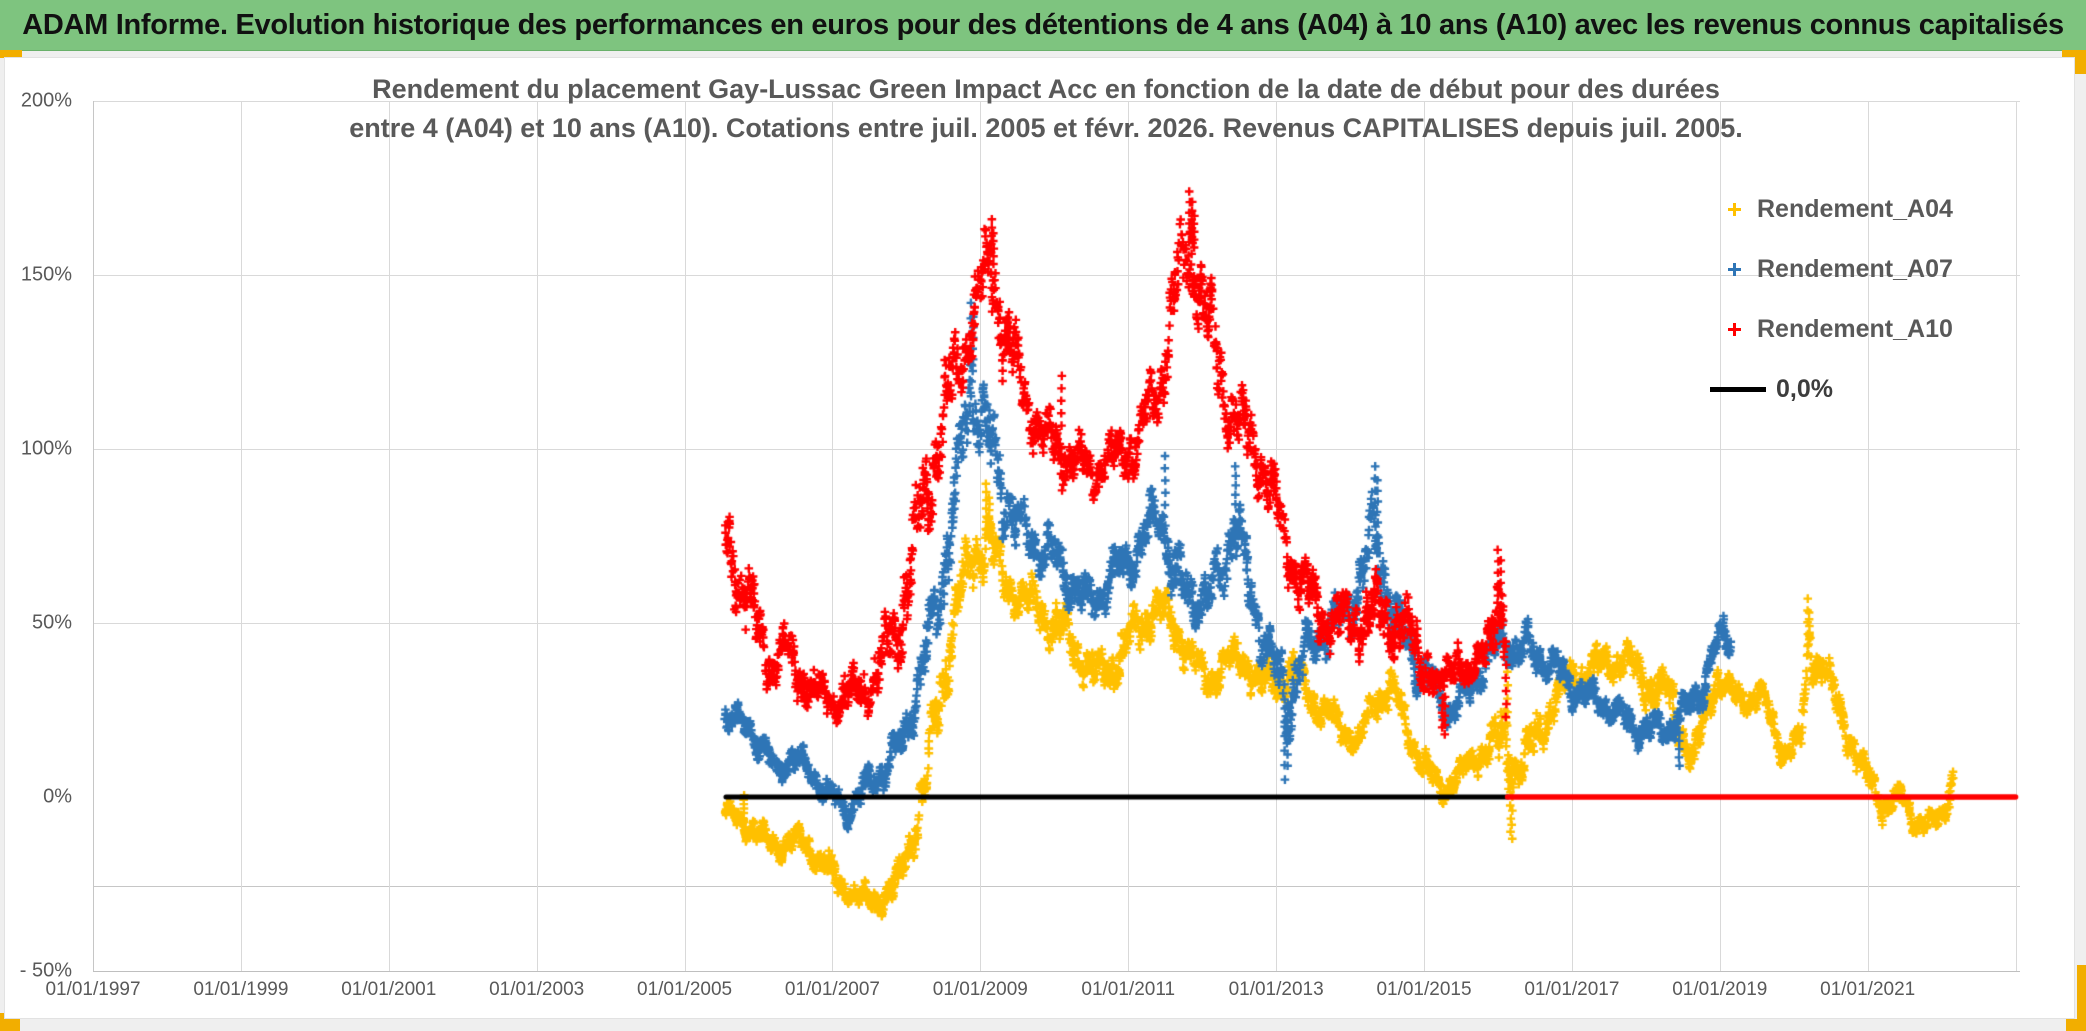  I want to click on legend-item-a10: Rendement_A10, so click(1840, 329).